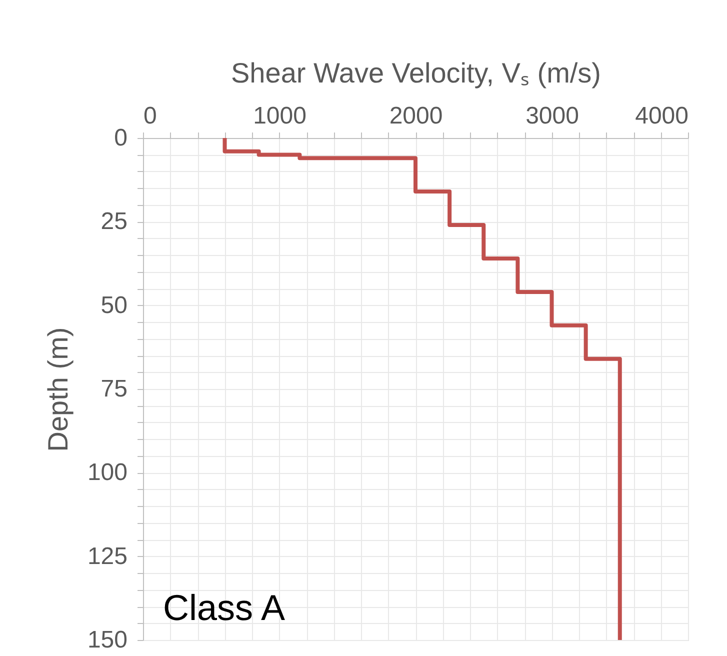 This screenshot has width=727, height=656. Describe the element at coordinates (58, 389) in the screenshot. I see `y-axis-title: Depth (m)` at that location.